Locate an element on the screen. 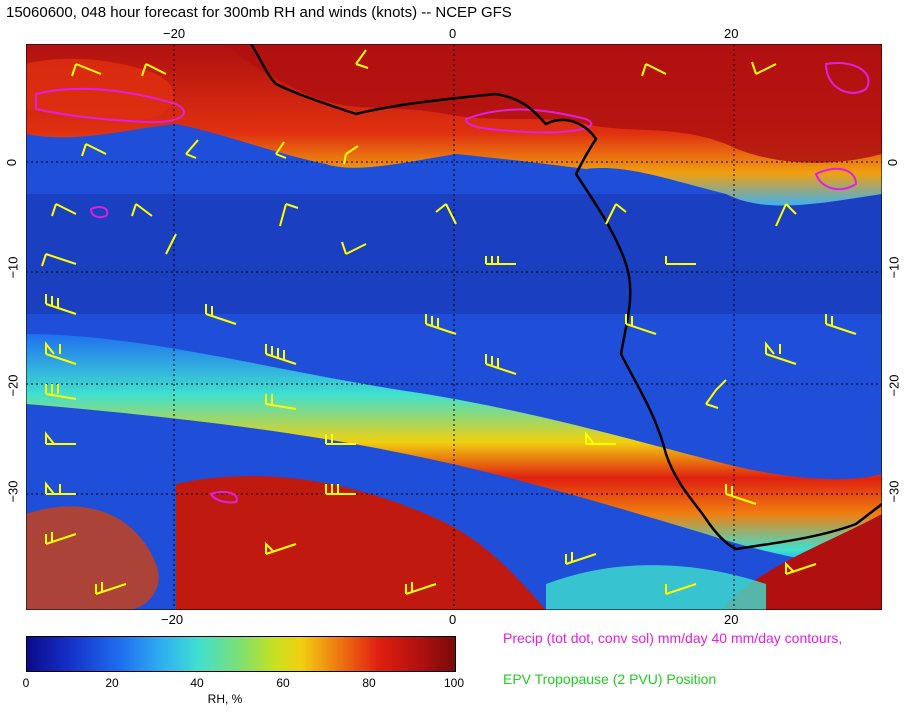  precip-contour-ne is located at coordinates (847, 78).